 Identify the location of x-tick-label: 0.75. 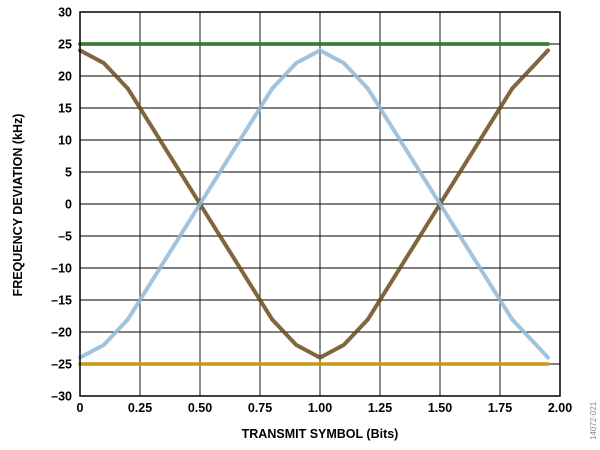
(260, 408).